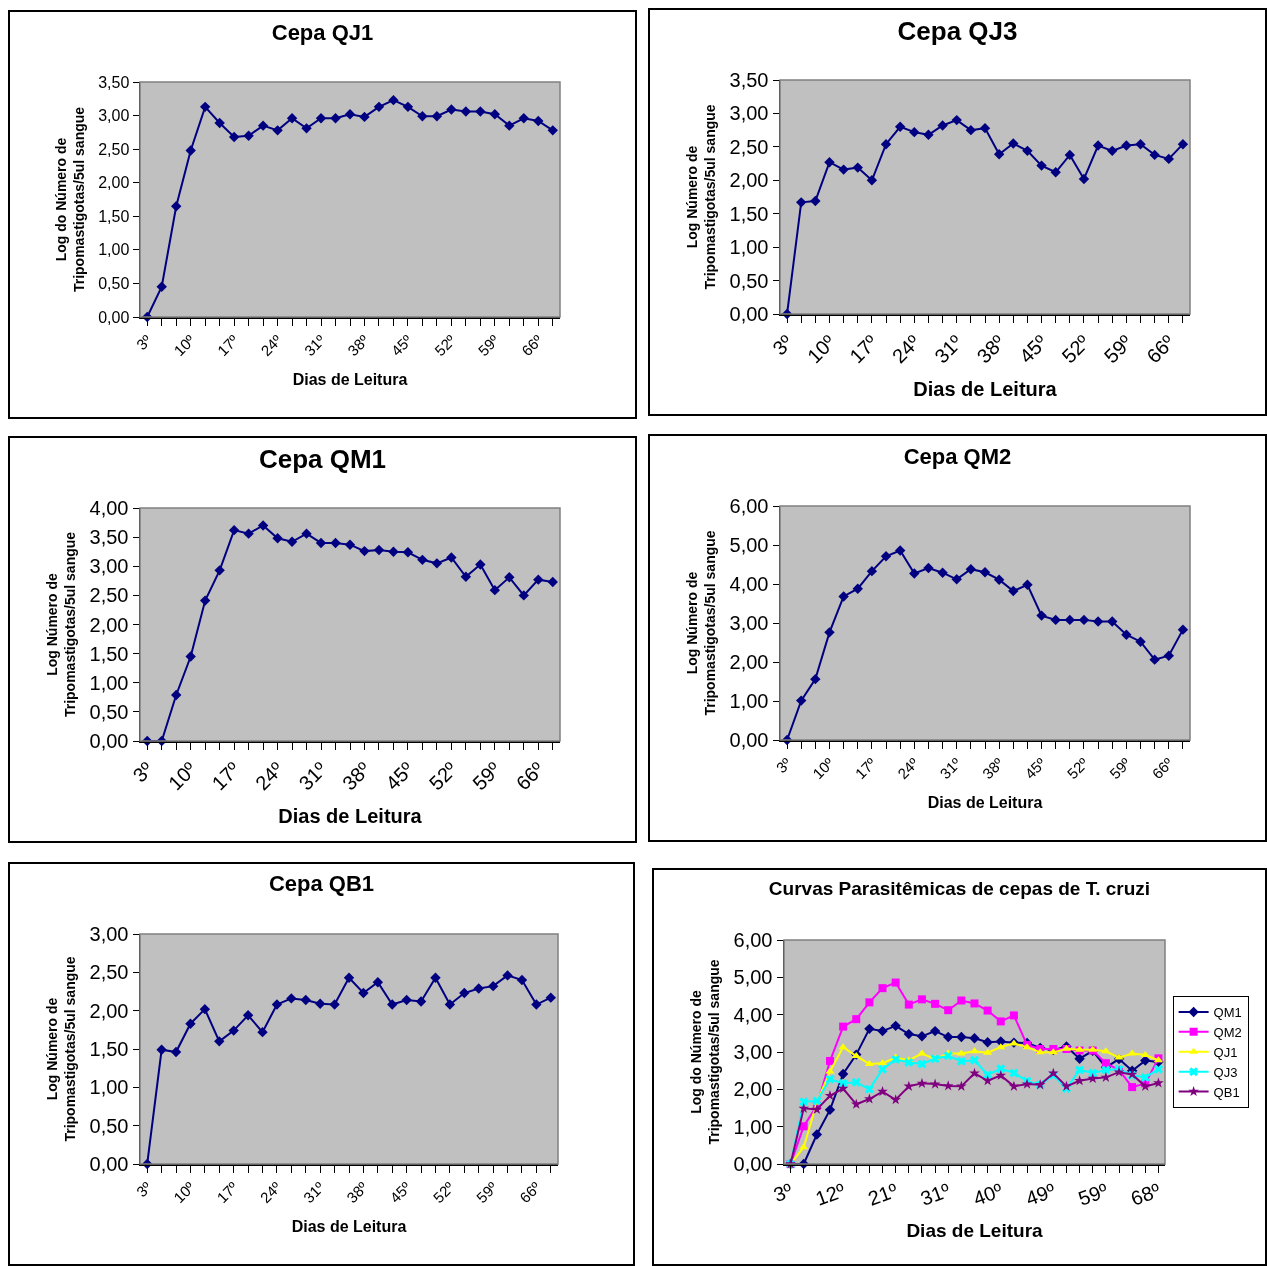 Image resolution: width=1267 pixels, height=1266 pixels. I want to click on x-tick-label: 49º, so click(1040, 1194).